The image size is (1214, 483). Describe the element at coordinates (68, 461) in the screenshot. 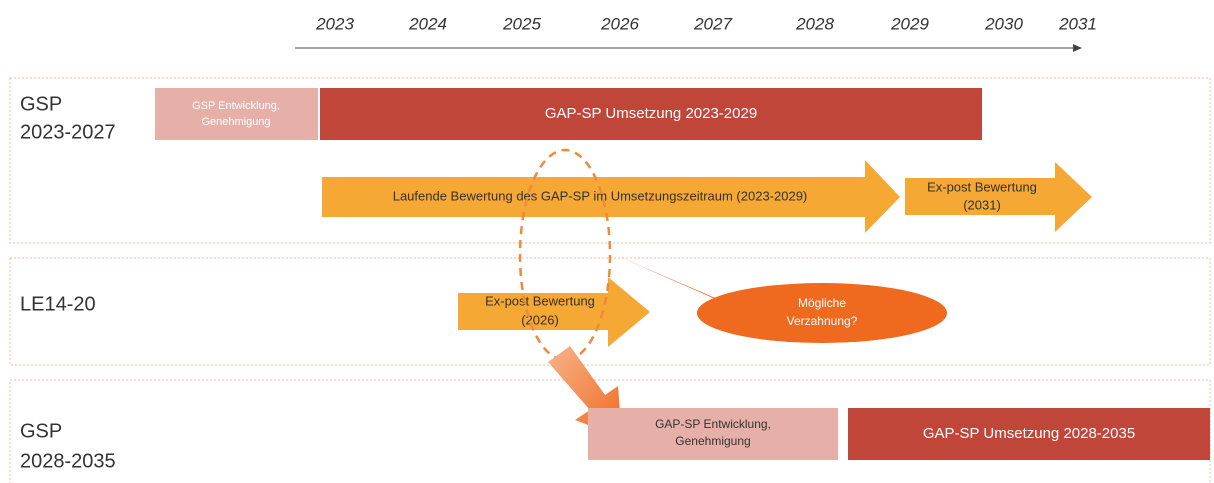

I see `row-label: 2028-2035` at that location.